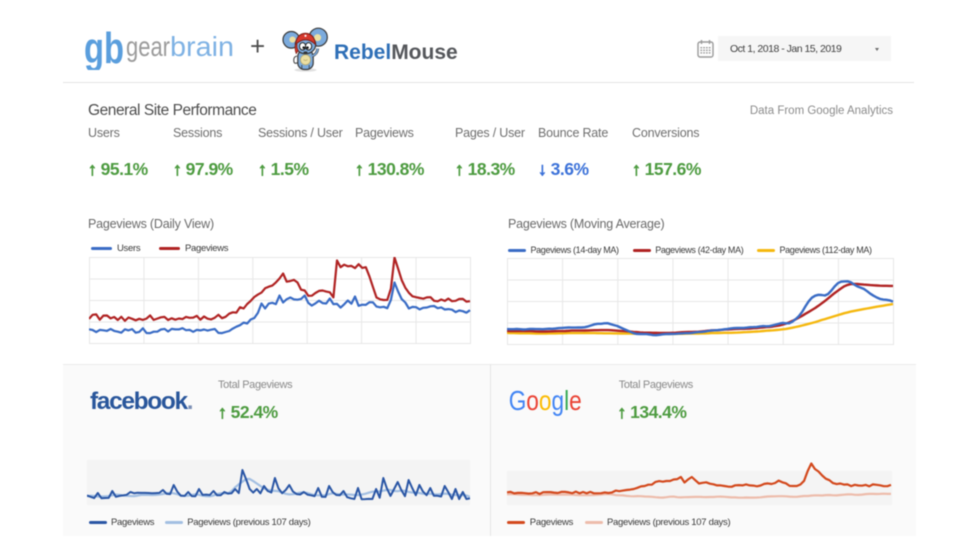 The image size is (980, 550). I want to click on svg-text: brain, so click(202, 46).